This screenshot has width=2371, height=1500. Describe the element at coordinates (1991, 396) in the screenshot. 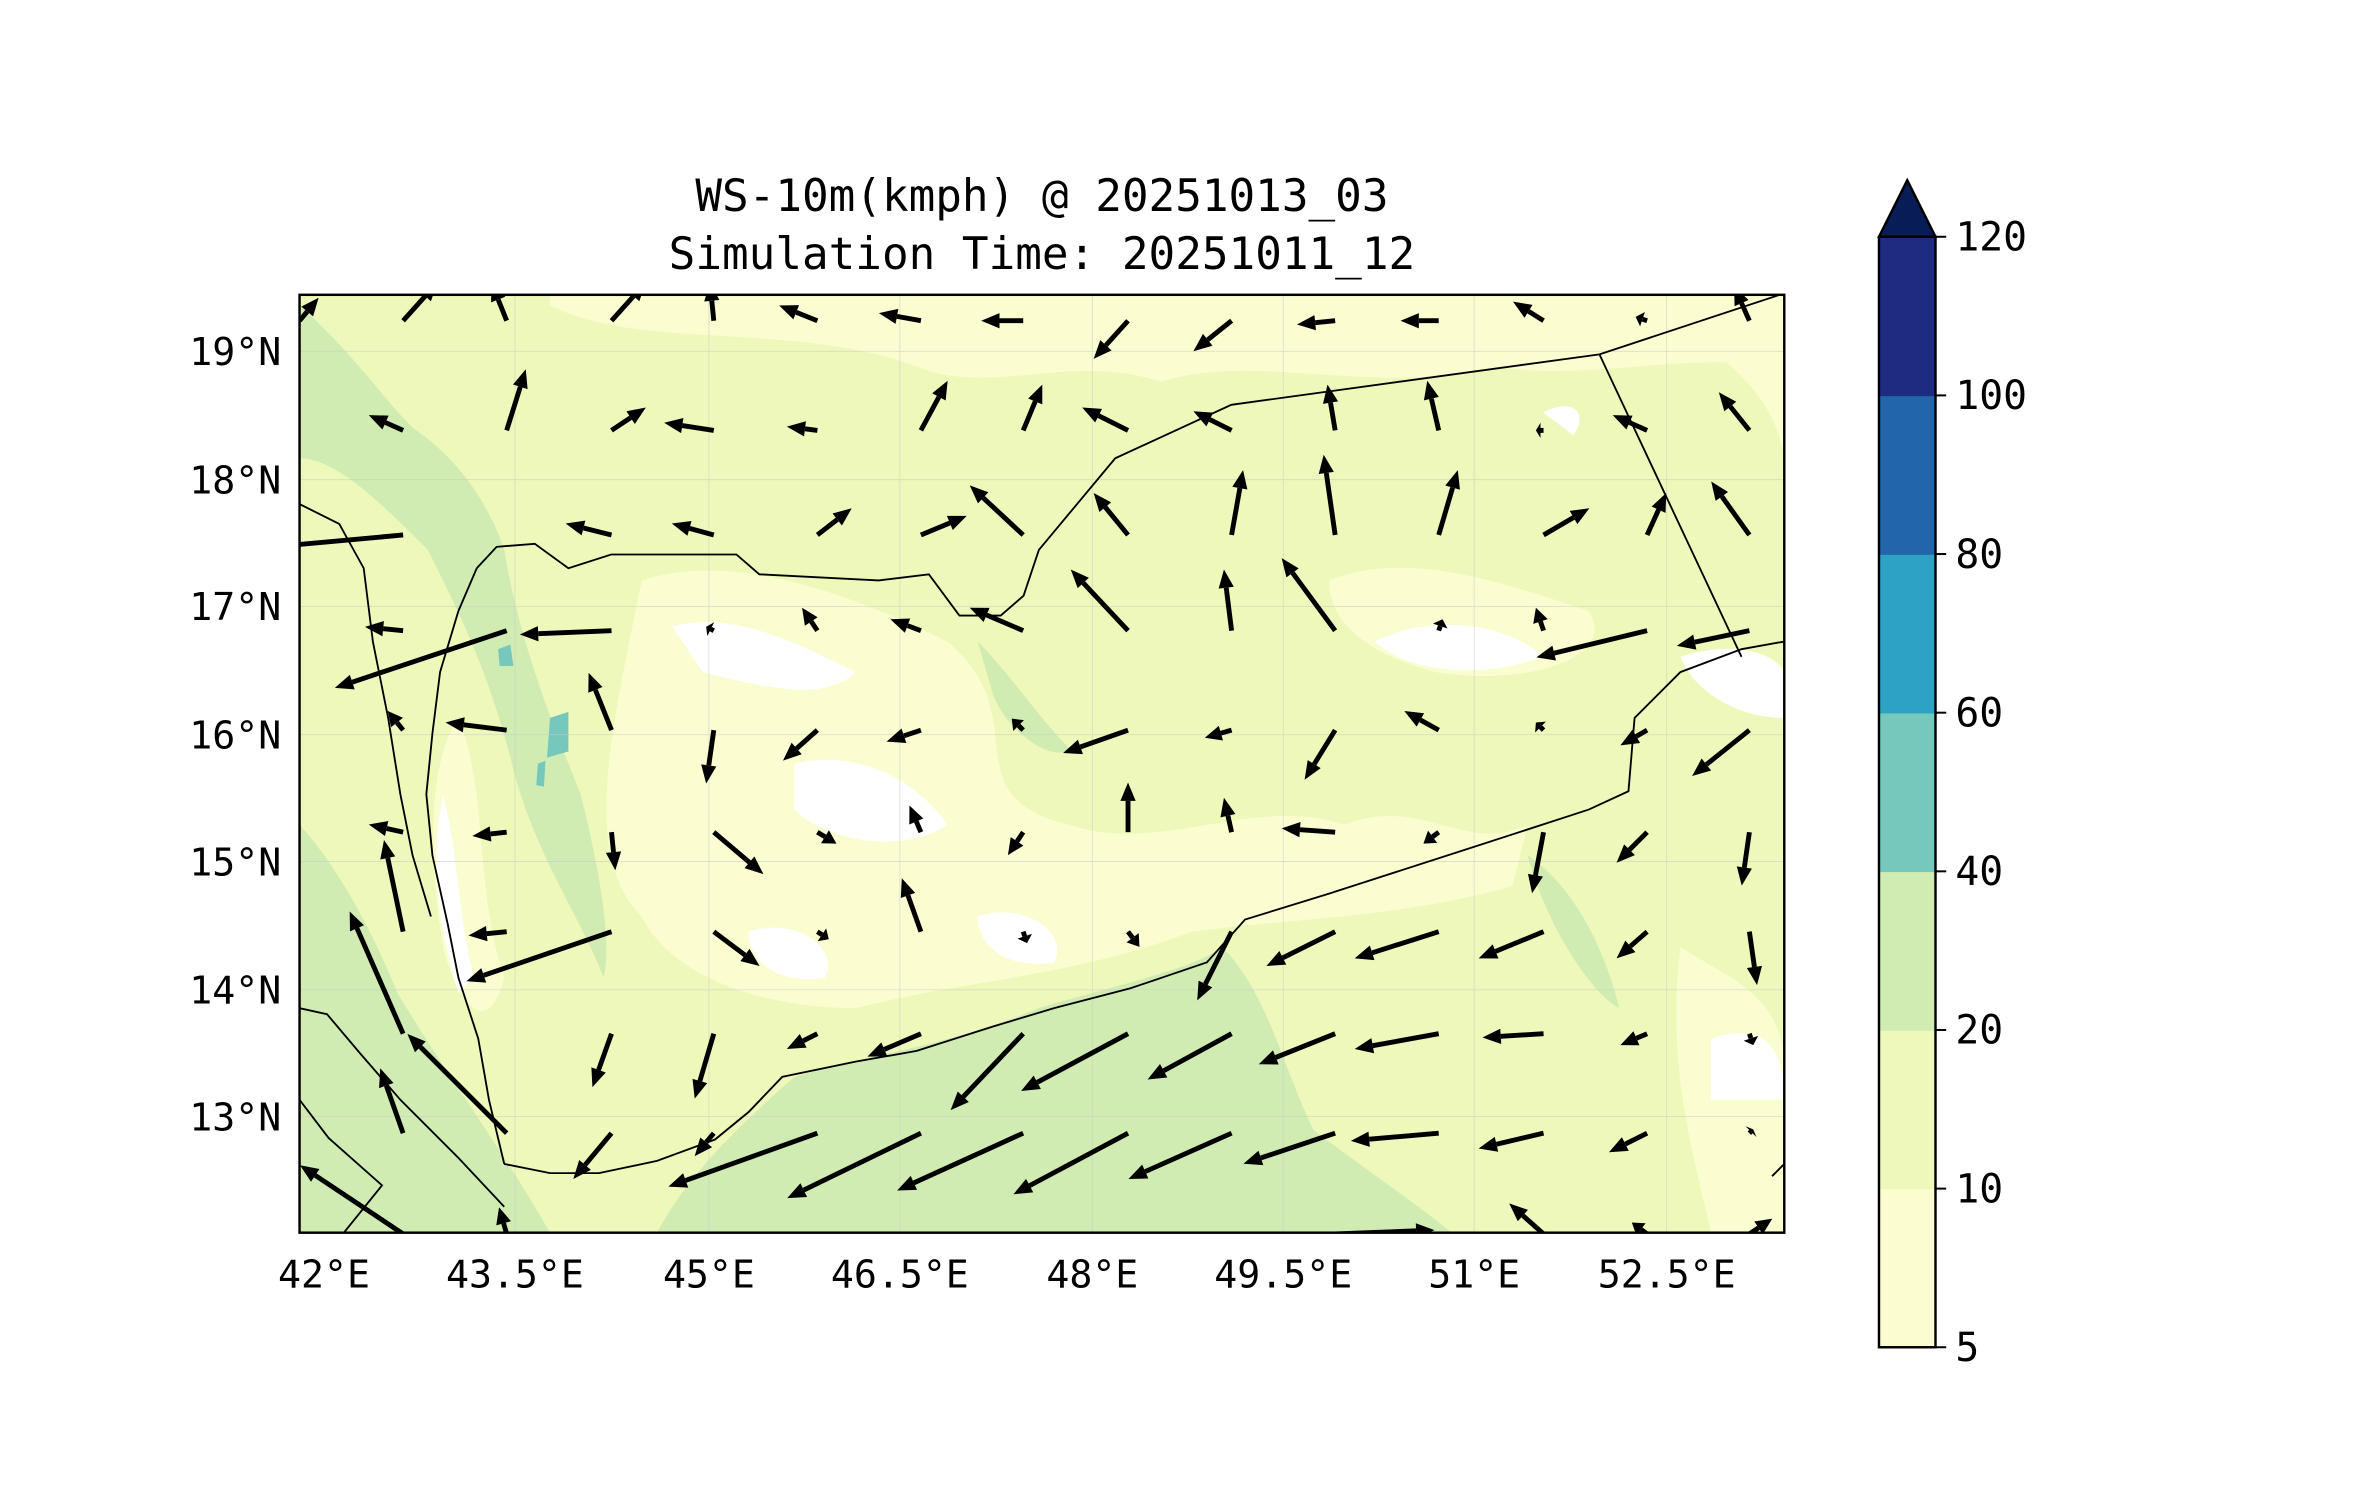

I see `colorbar-tick-label: 100` at that location.